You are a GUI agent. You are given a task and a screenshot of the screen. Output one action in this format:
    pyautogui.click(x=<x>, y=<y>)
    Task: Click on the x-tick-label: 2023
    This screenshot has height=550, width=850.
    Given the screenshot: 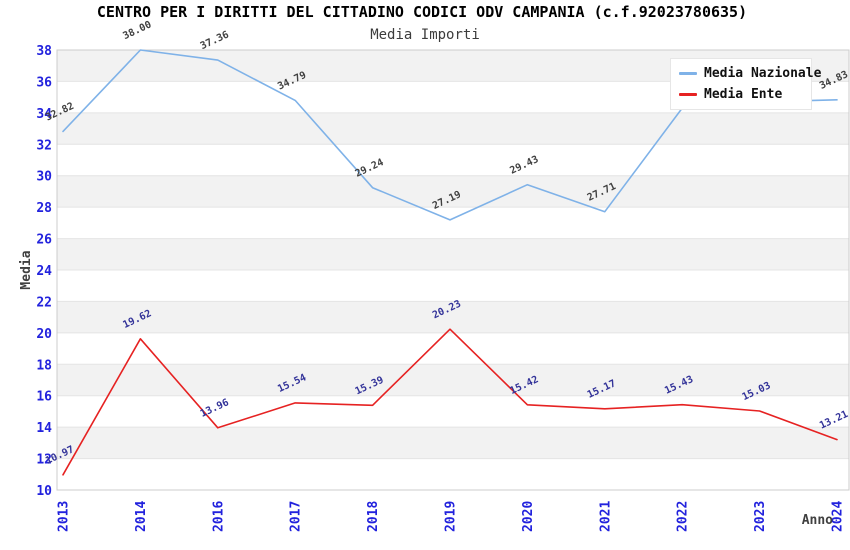 What is the action you would take?
    pyautogui.click(x=760, y=516)
    